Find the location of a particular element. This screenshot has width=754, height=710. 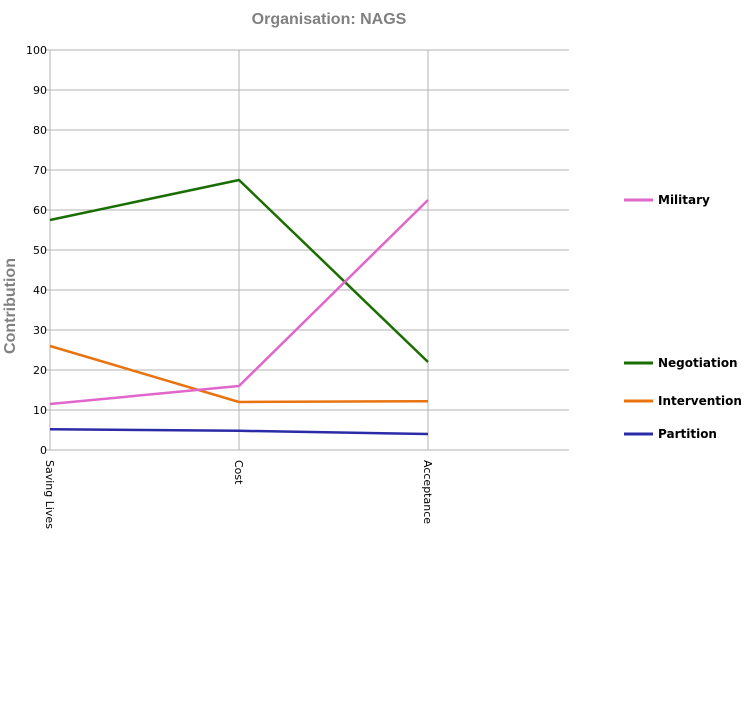

legend: Military Negotiation Intervention Partition is located at coordinates (683, 317).